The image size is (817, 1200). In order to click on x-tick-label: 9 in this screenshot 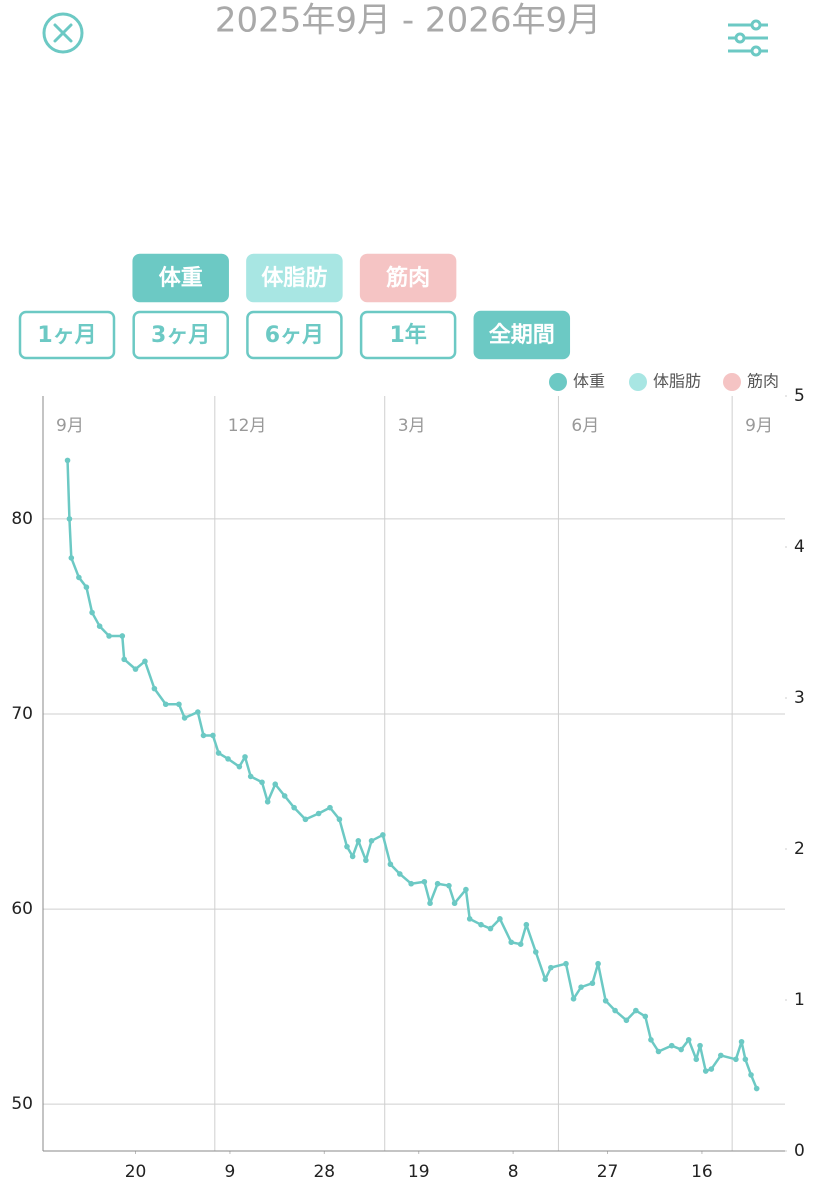, I will do `click(230, 1172)`.